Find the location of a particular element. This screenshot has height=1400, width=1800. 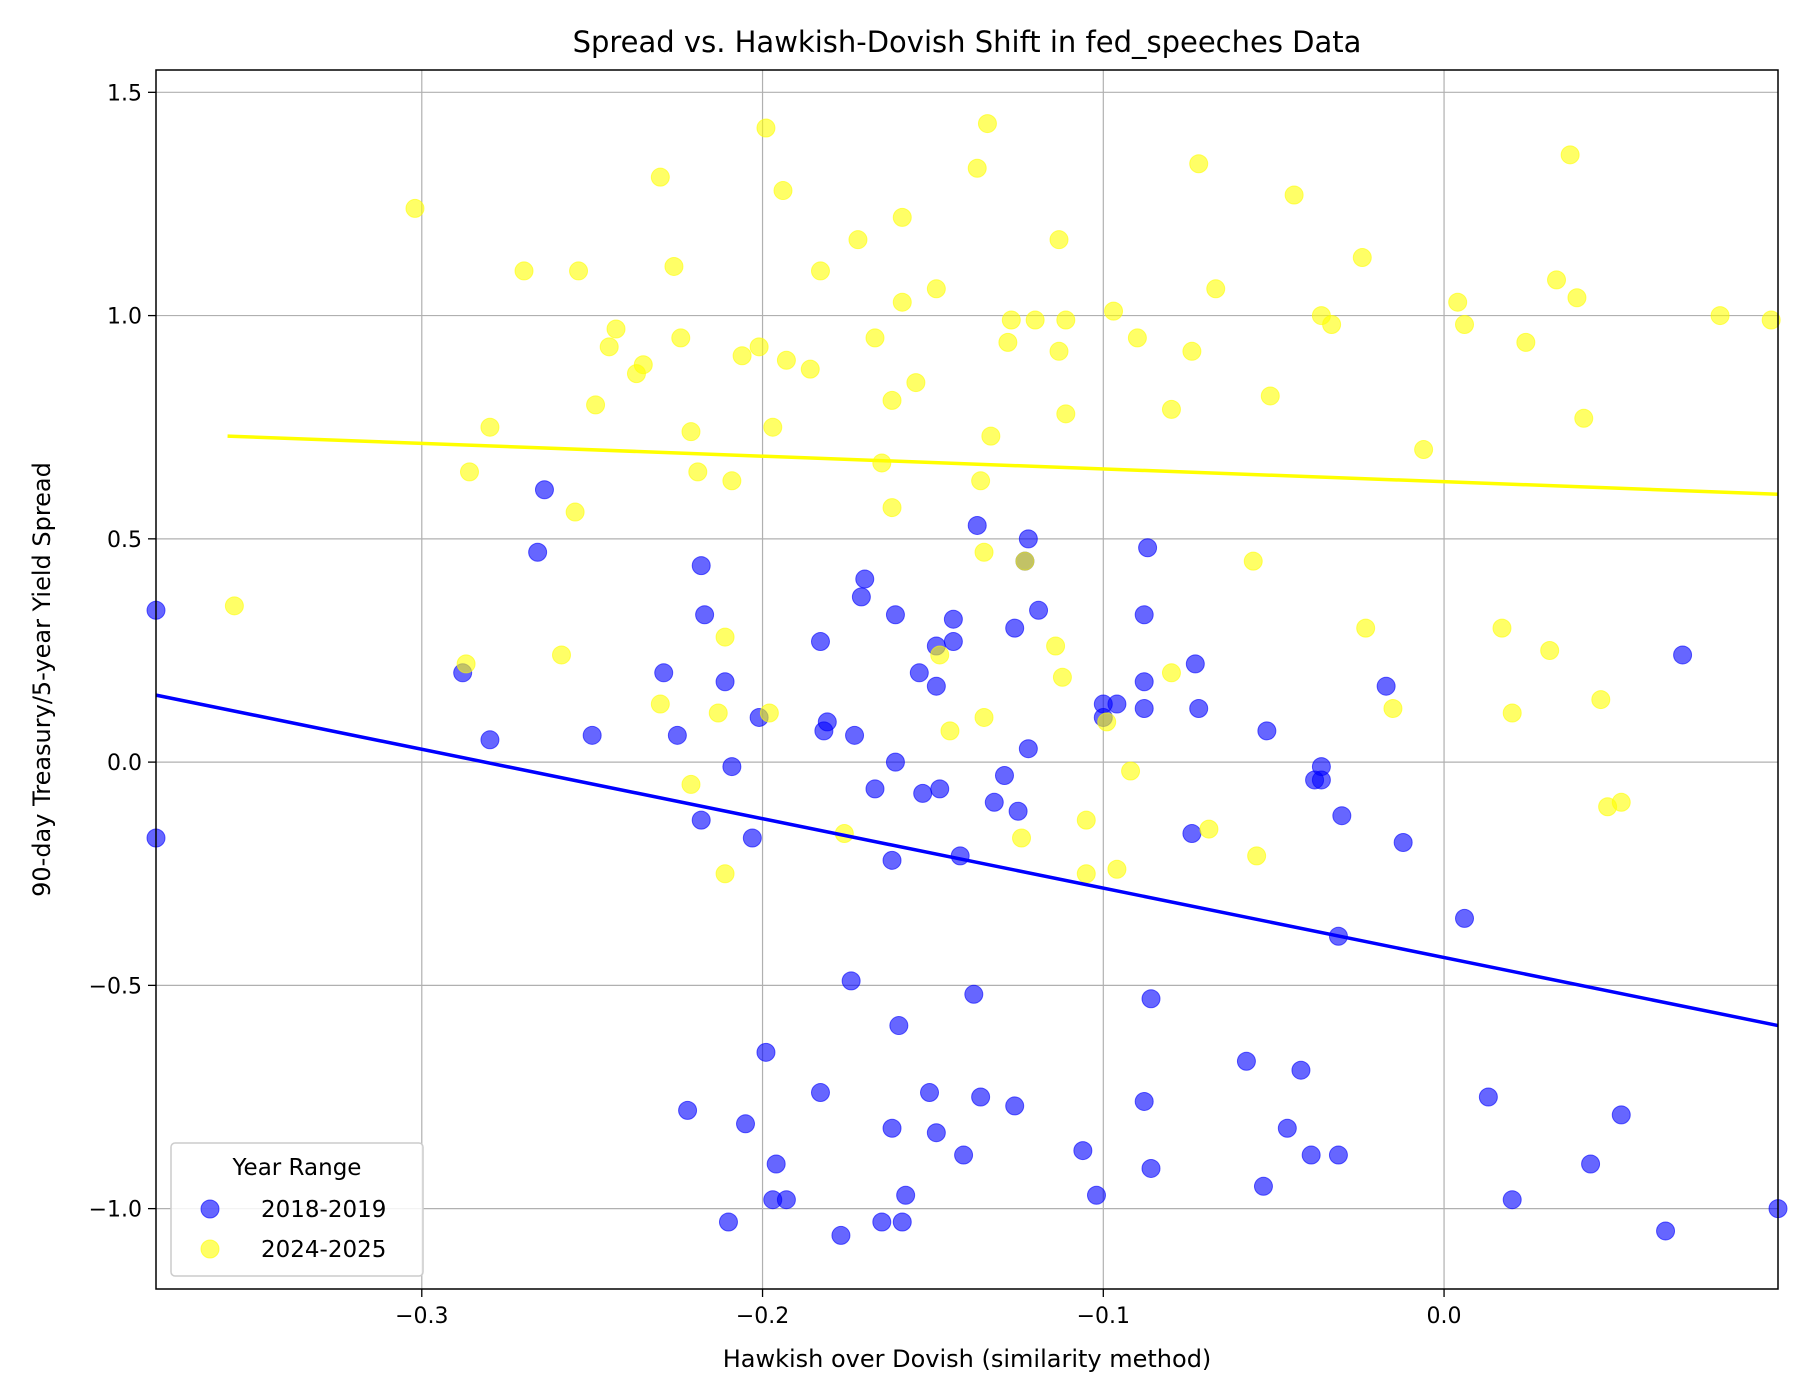

x-tick-label: −0.3 is located at coordinates (421, 1316).